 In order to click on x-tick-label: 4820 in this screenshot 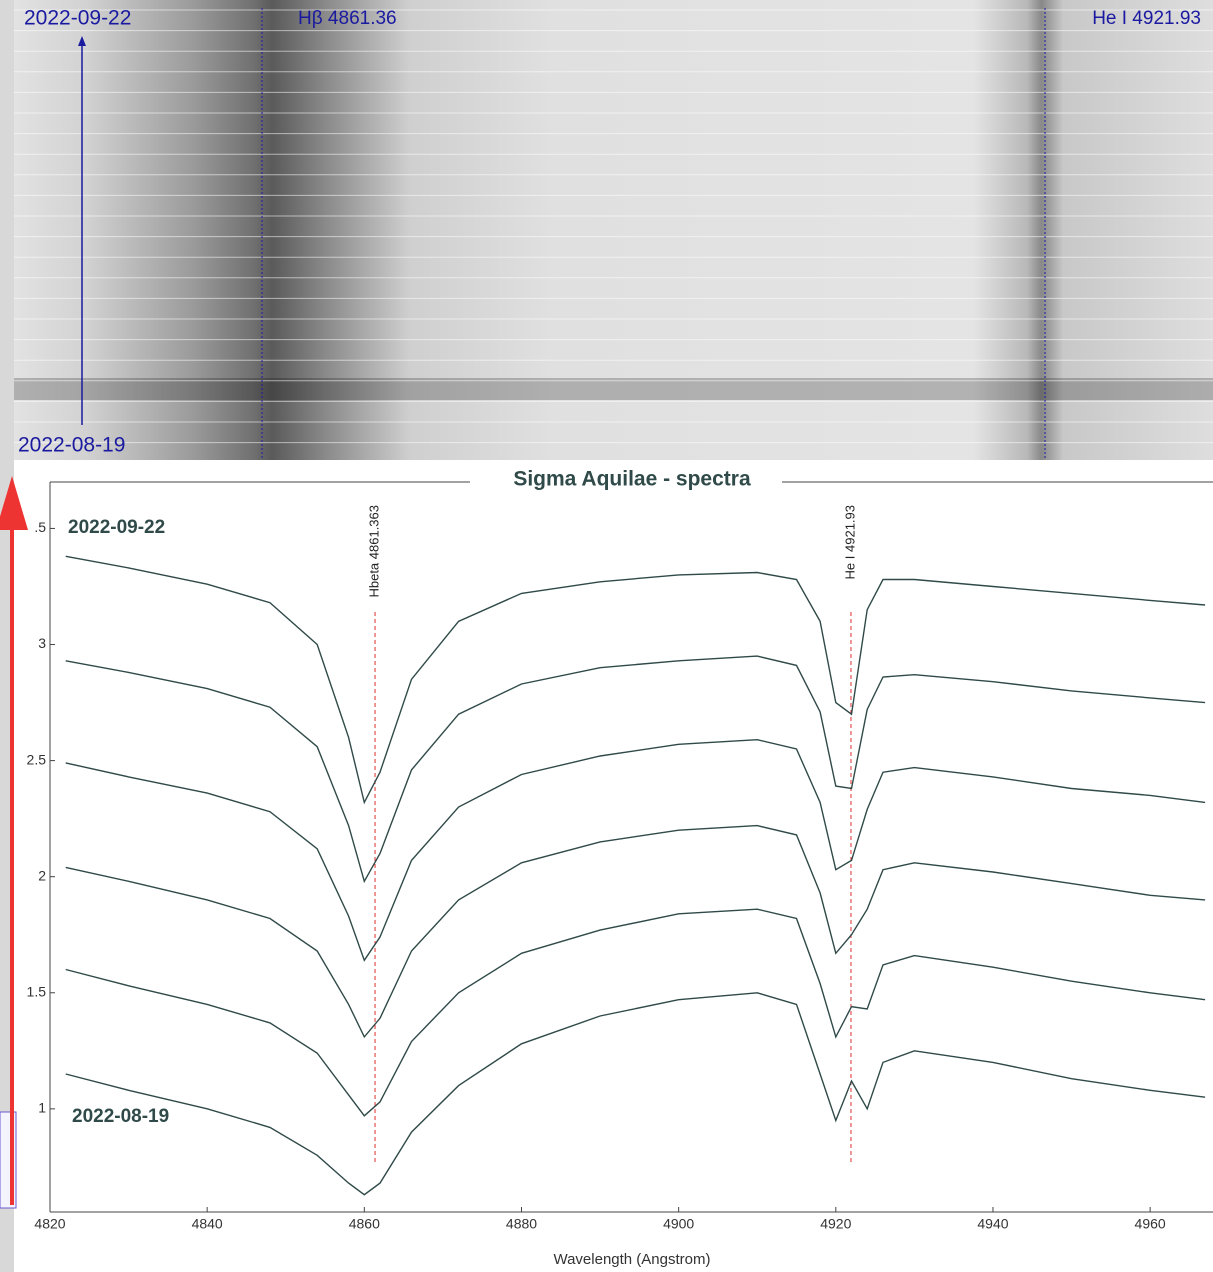, I will do `click(49, 1224)`.